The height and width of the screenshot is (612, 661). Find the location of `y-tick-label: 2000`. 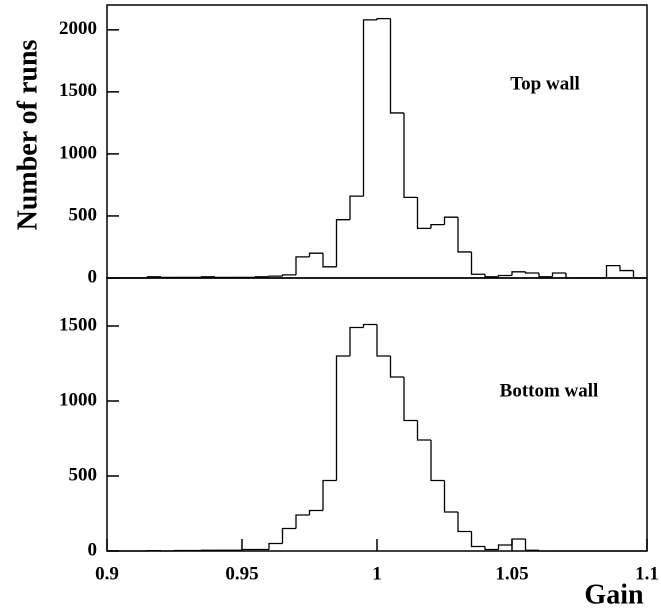

y-tick-label: 2000 is located at coordinates (78, 28).